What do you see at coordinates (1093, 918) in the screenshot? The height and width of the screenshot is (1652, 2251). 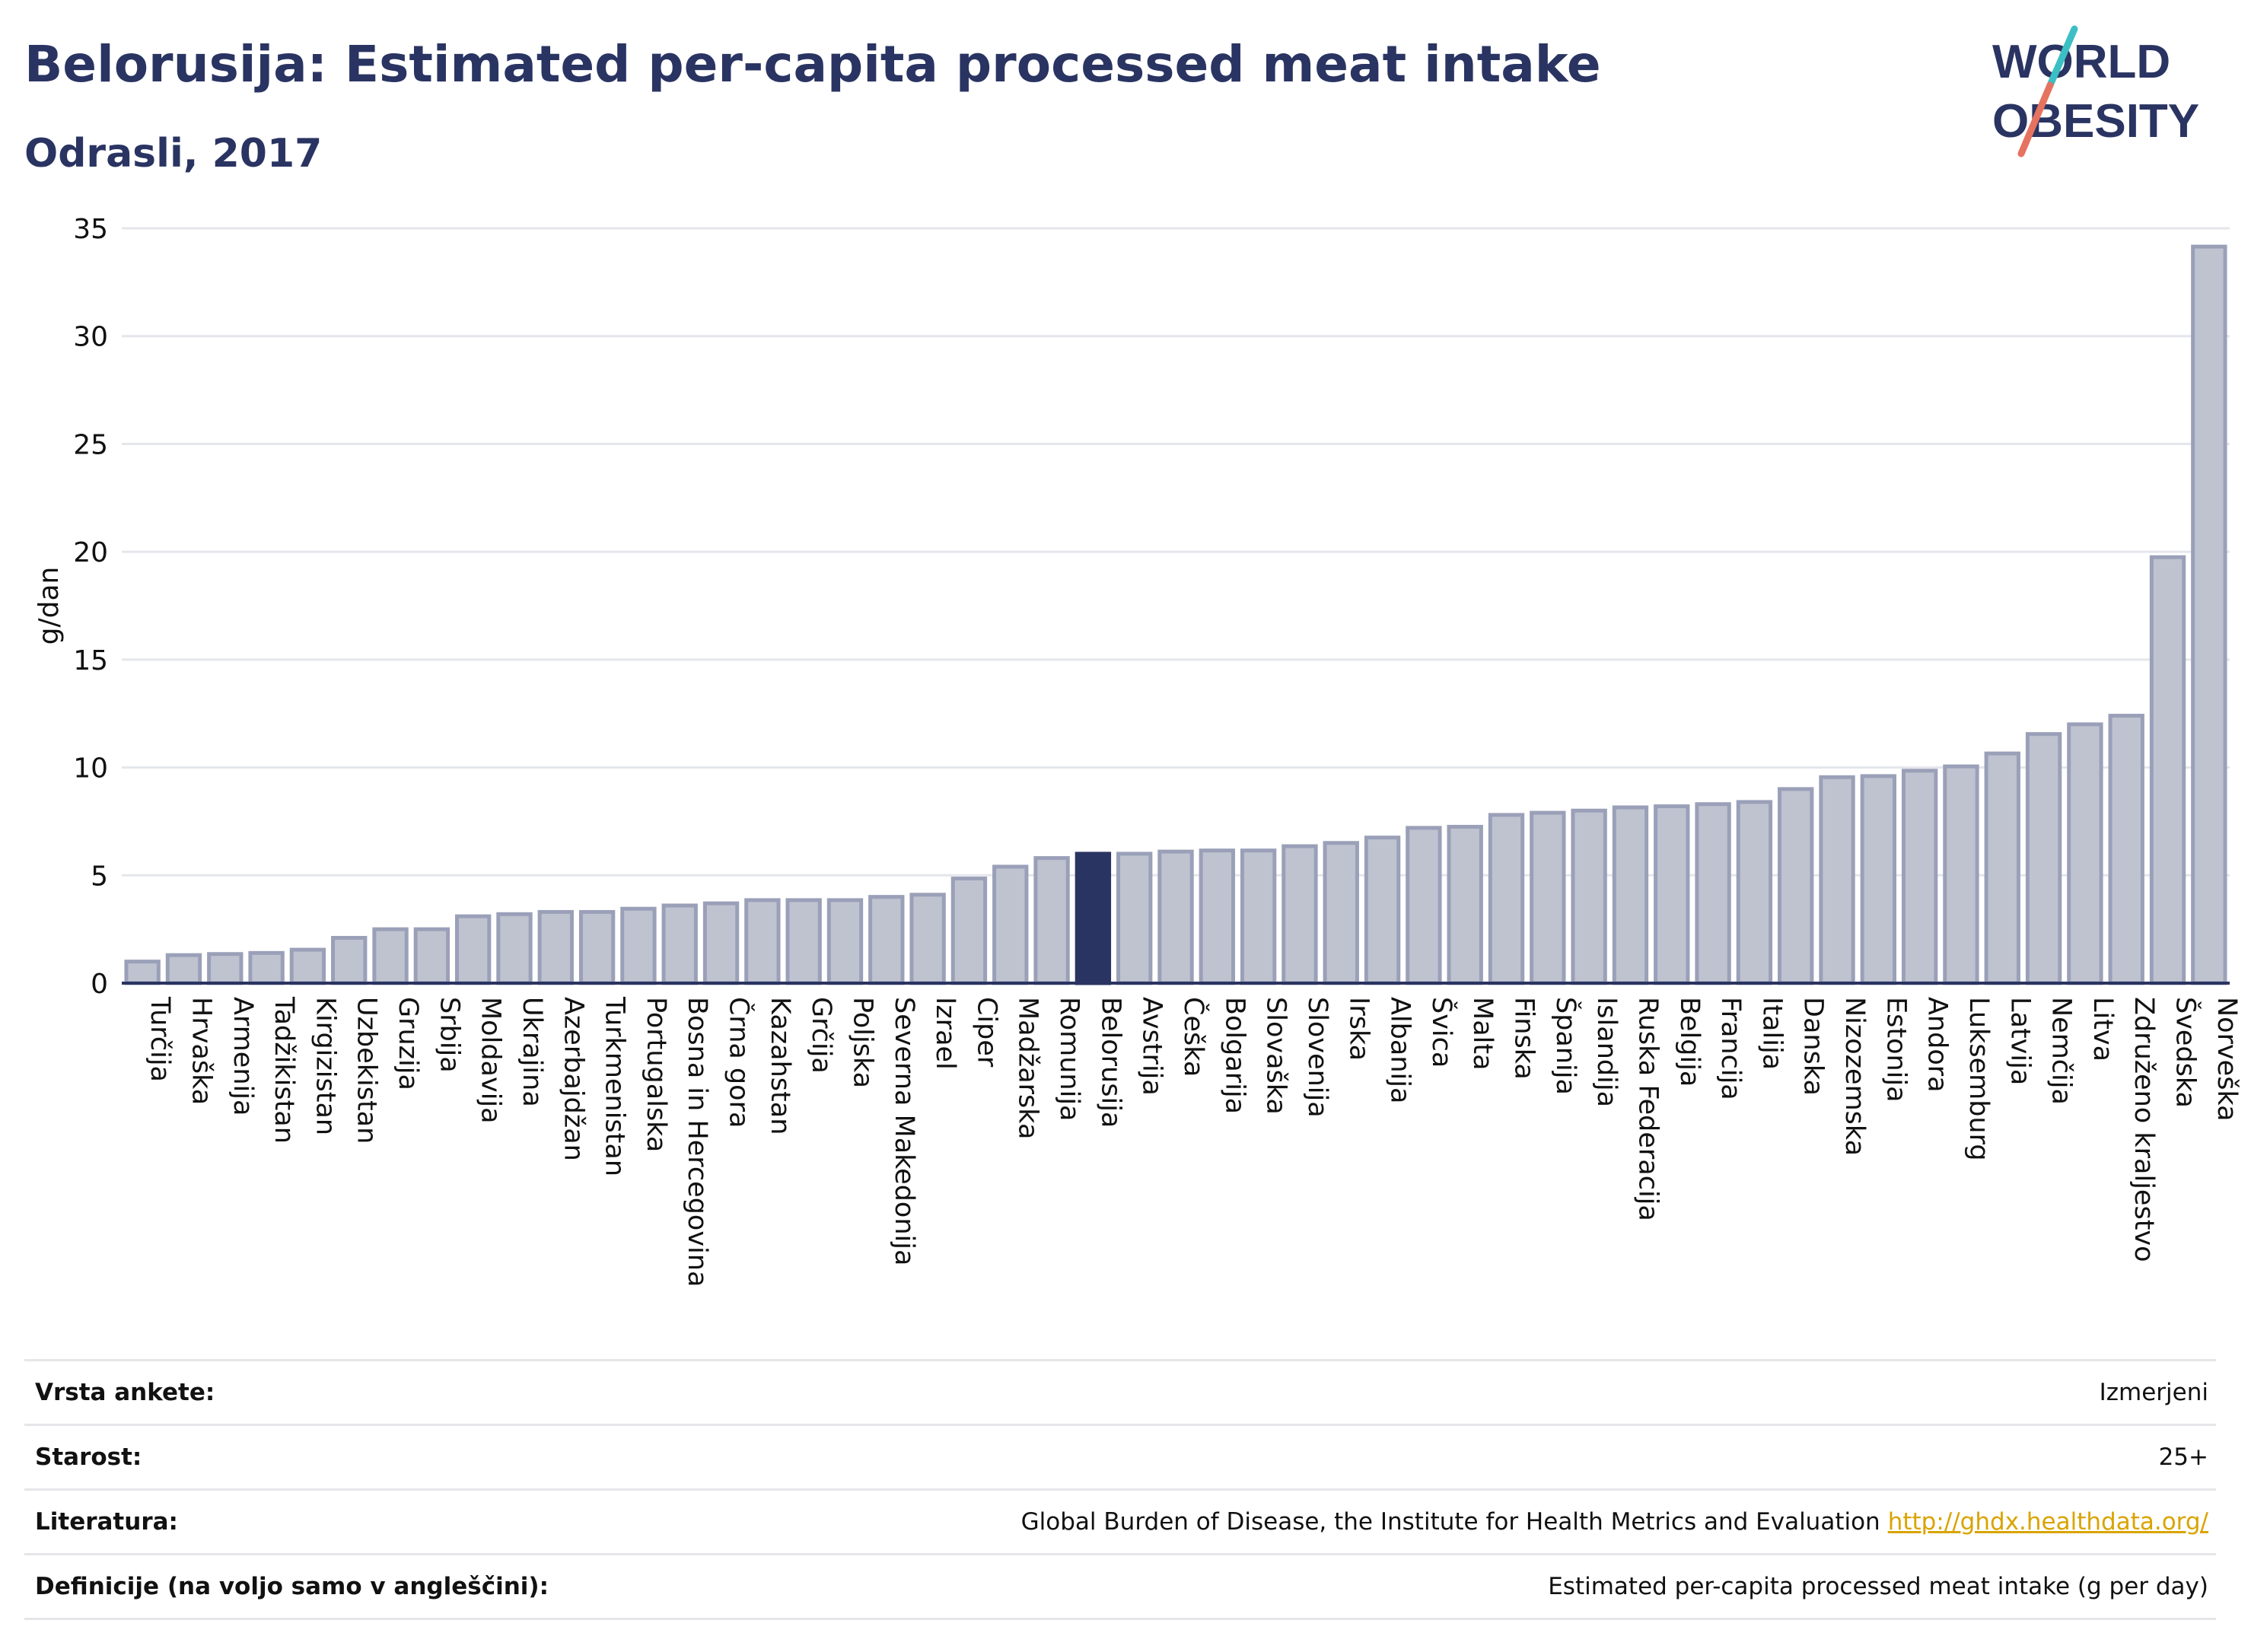 I see `bar-belorusija` at bounding box center [1093, 918].